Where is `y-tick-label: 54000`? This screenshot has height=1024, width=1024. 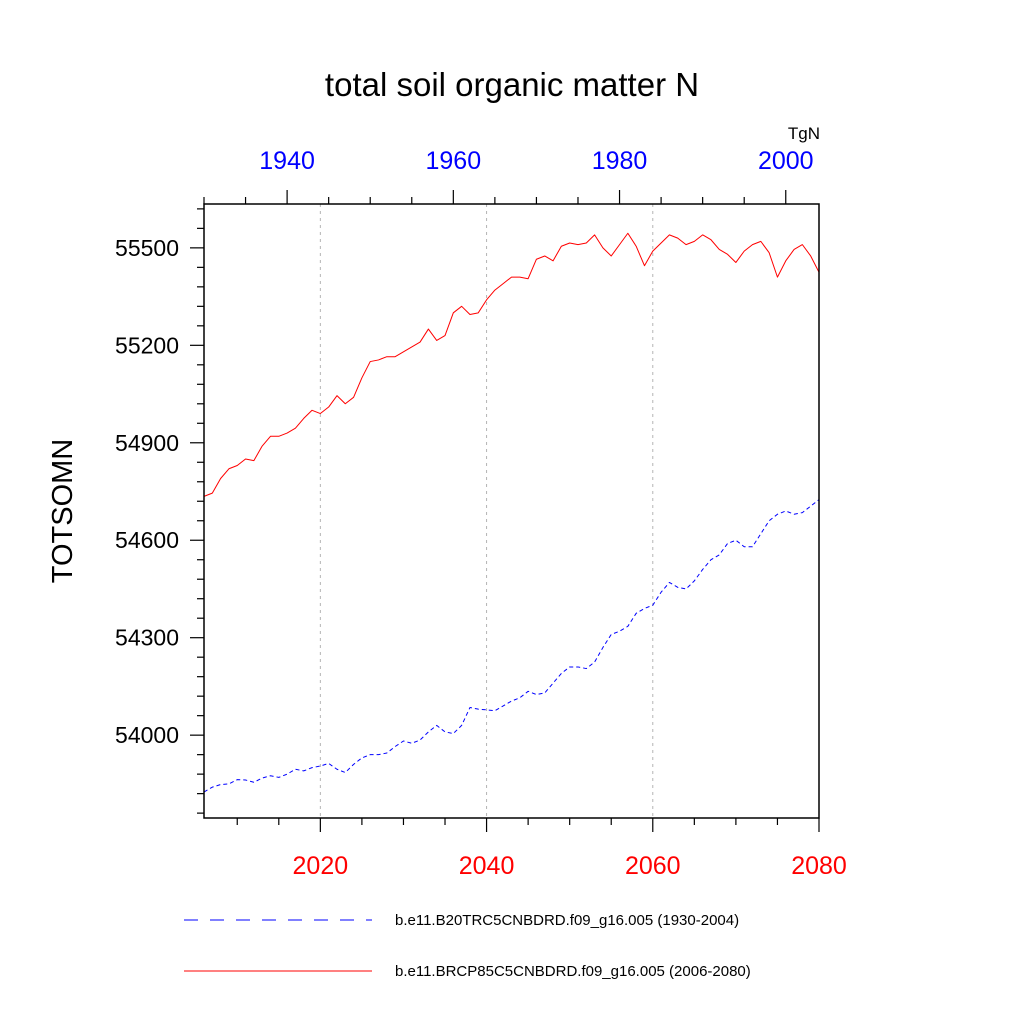 y-tick-label: 54000 is located at coordinates (147, 735).